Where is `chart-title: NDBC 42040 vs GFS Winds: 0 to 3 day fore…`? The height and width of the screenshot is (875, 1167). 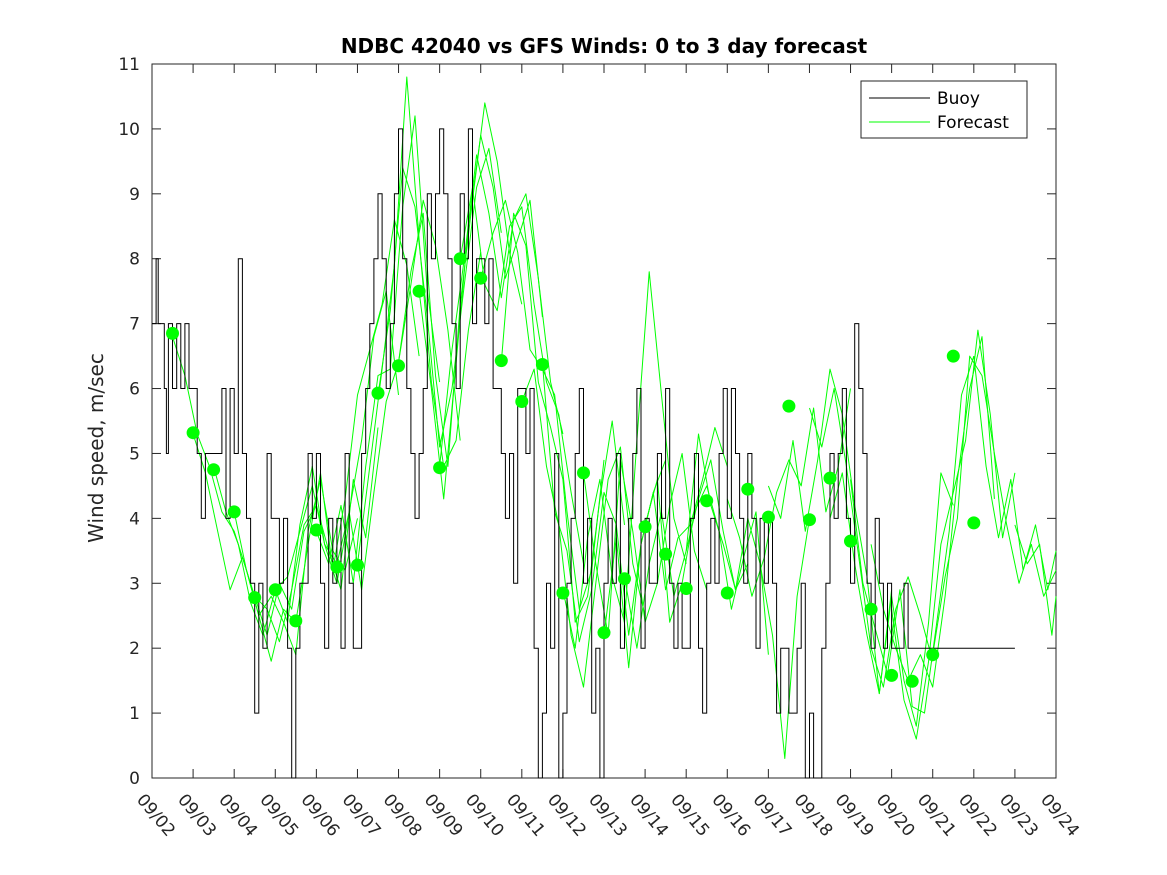 chart-title: NDBC 42040 vs GFS Winds: 0 to 3 day fore… is located at coordinates (604, 46).